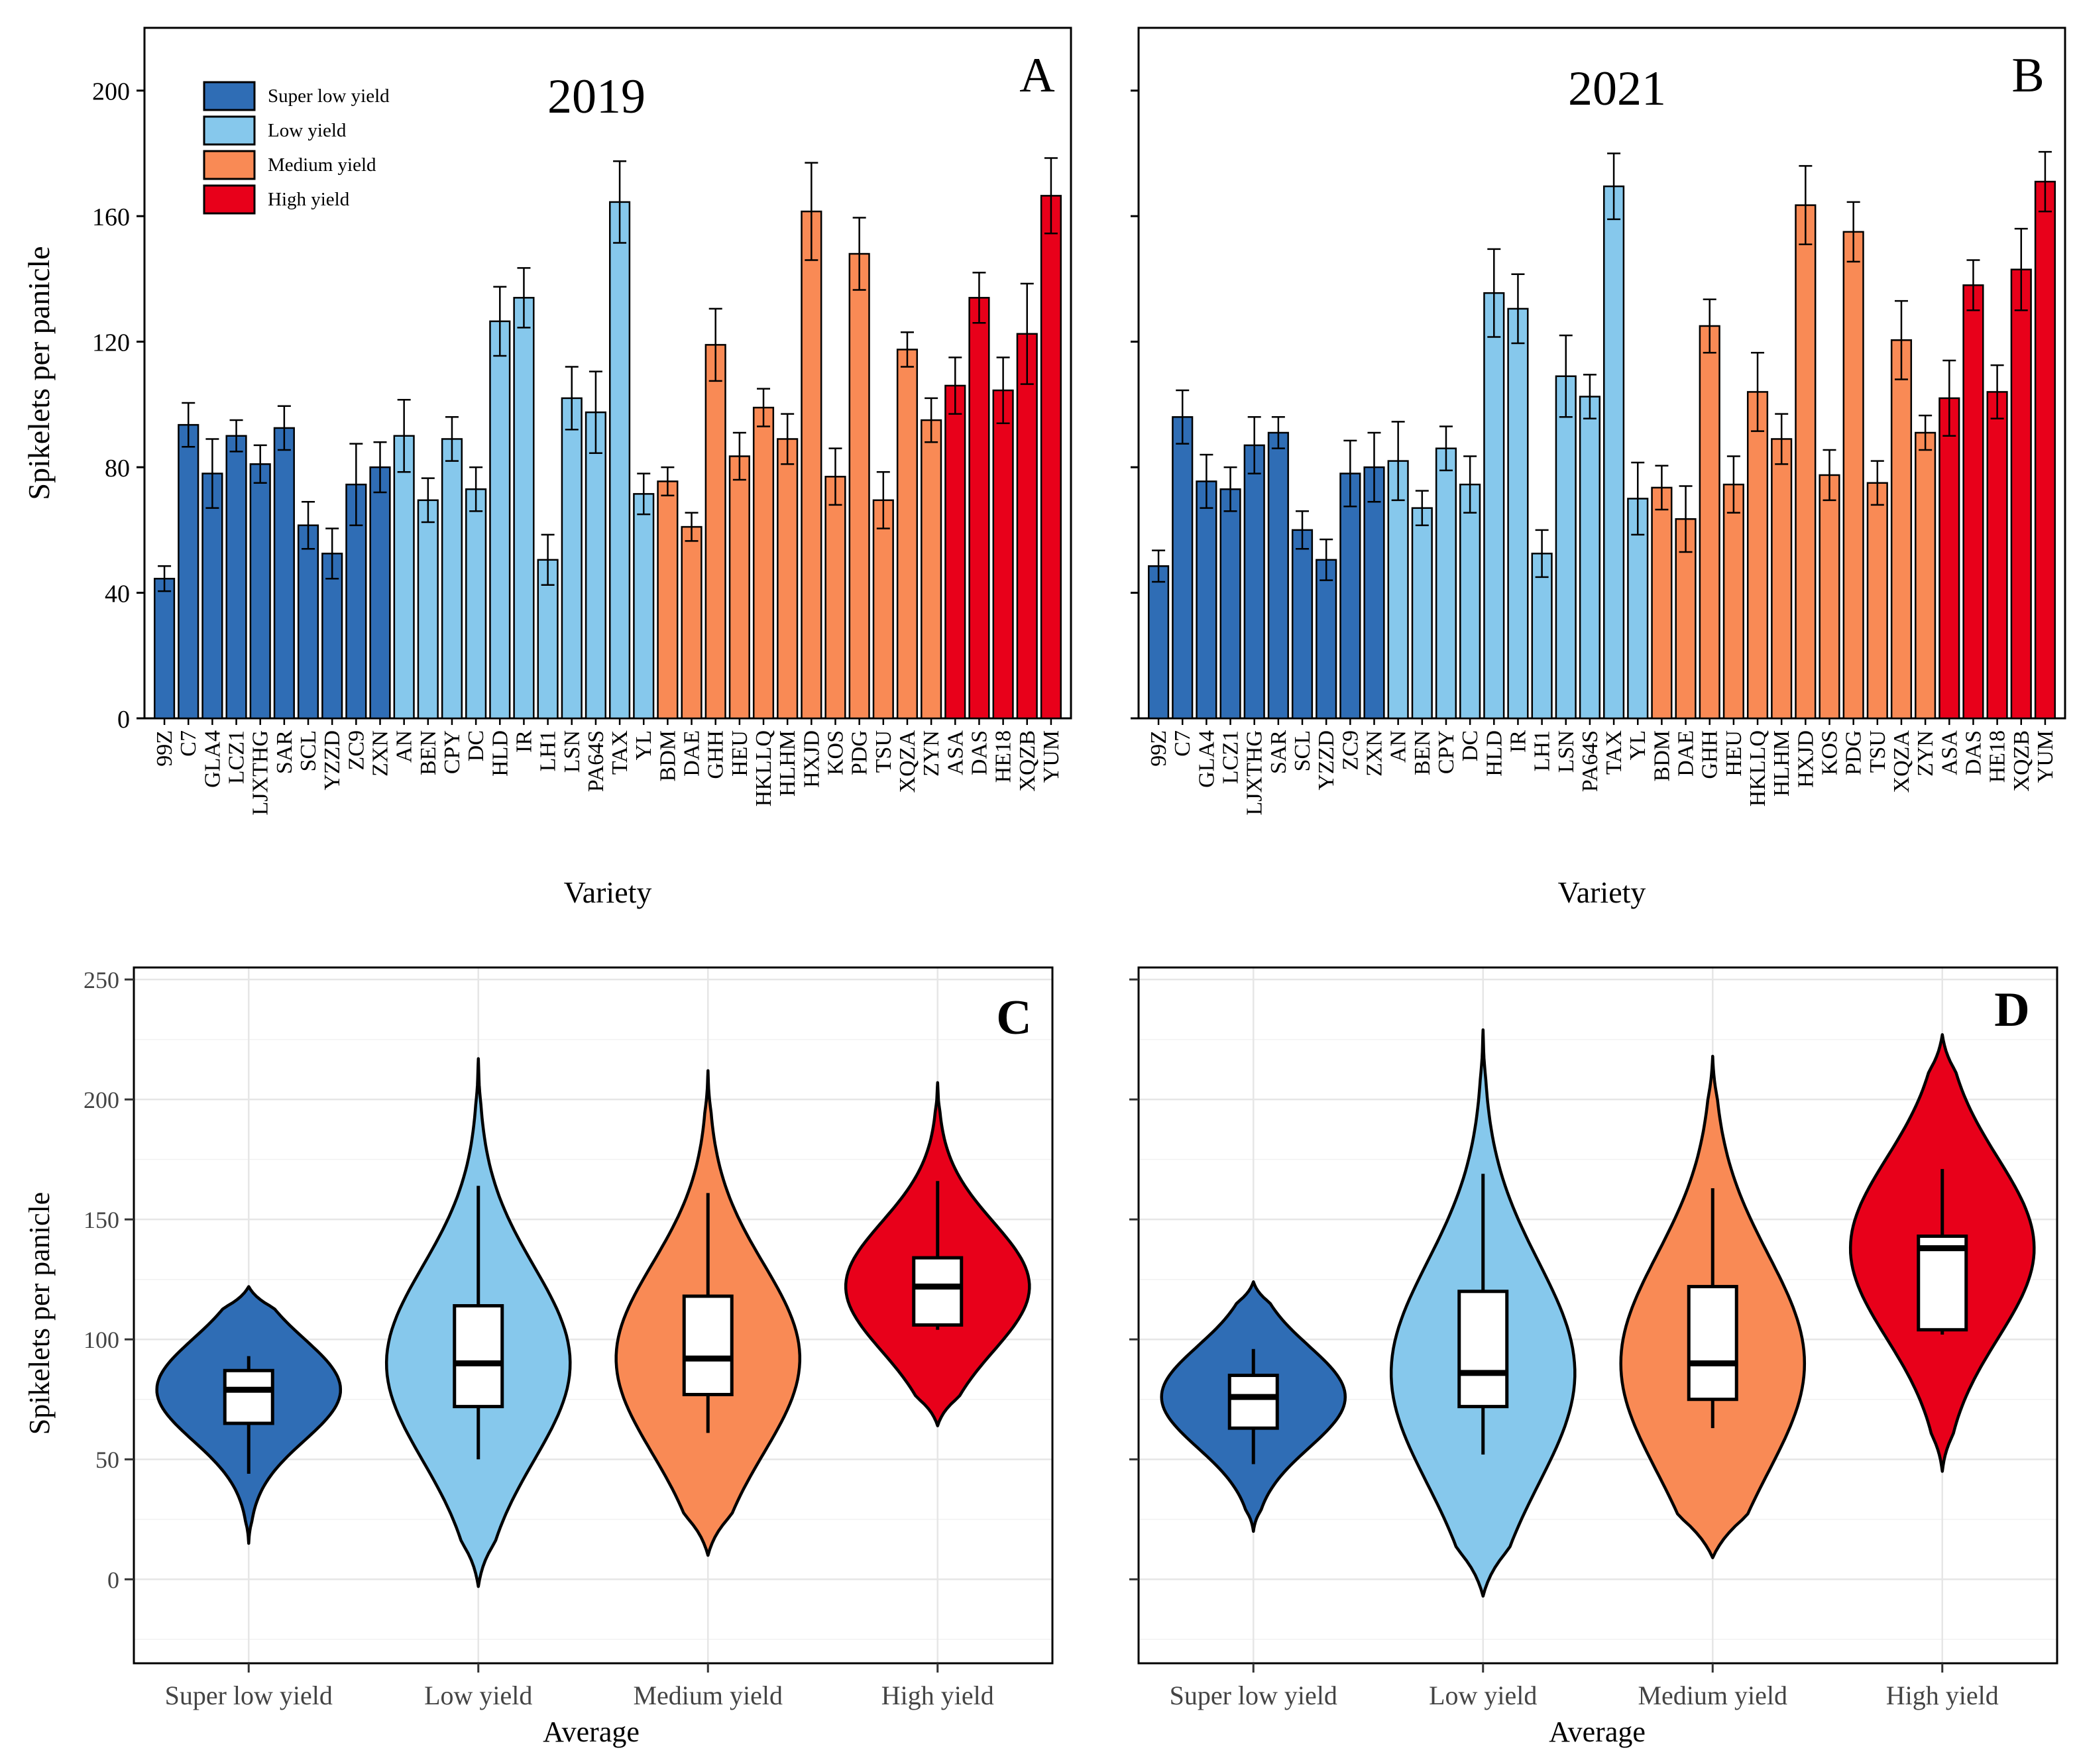 The height and width of the screenshot is (1764, 2077). Describe the element at coordinates (1830, 752) in the screenshot. I see `x-tick-label-KOS: KOS` at that location.